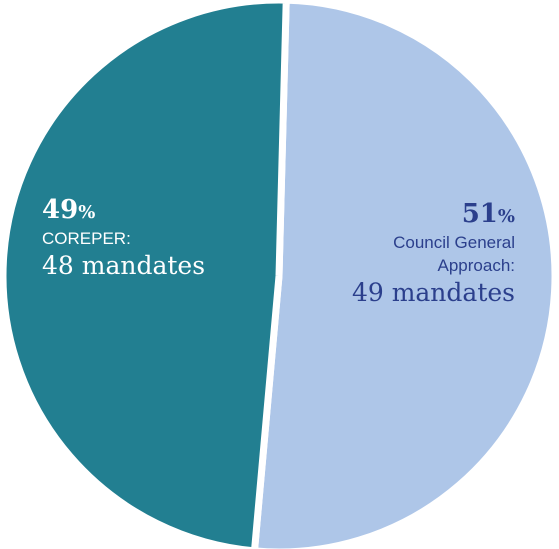  What do you see at coordinates (454, 242) in the screenshot?
I see `category-label-council-line-1: Council General` at bounding box center [454, 242].